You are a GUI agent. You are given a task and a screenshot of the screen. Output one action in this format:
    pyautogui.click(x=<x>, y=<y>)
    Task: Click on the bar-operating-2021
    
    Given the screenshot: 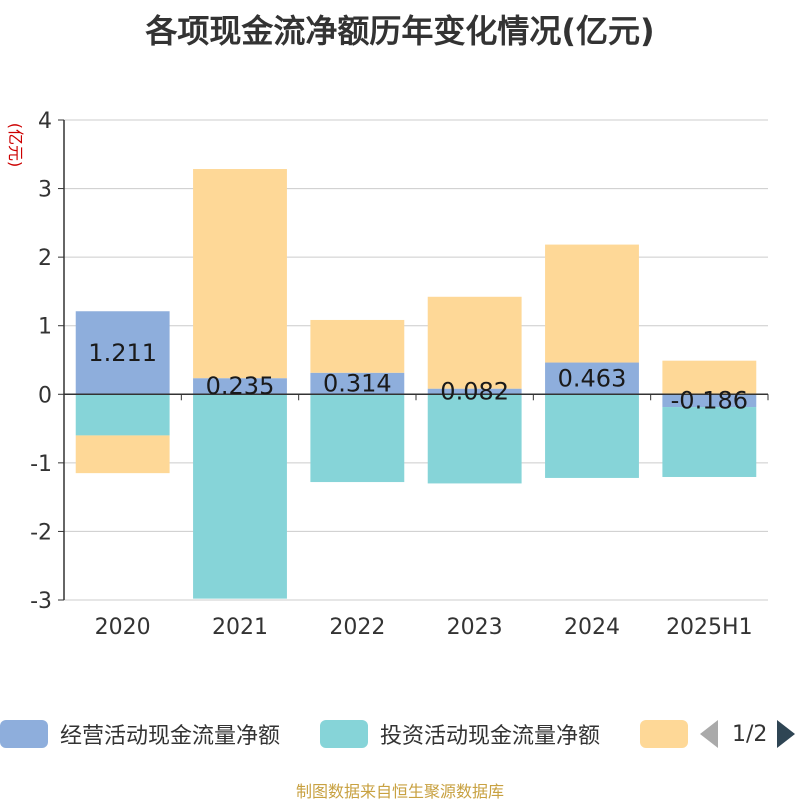 What is the action you would take?
    pyautogui.click(x=240, y=386)
    